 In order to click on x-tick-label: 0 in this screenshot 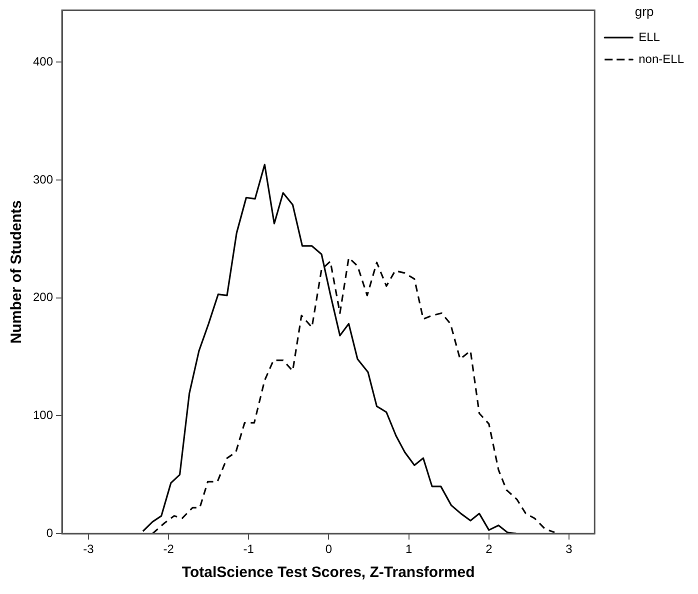, I will do `click(328, 549)`.